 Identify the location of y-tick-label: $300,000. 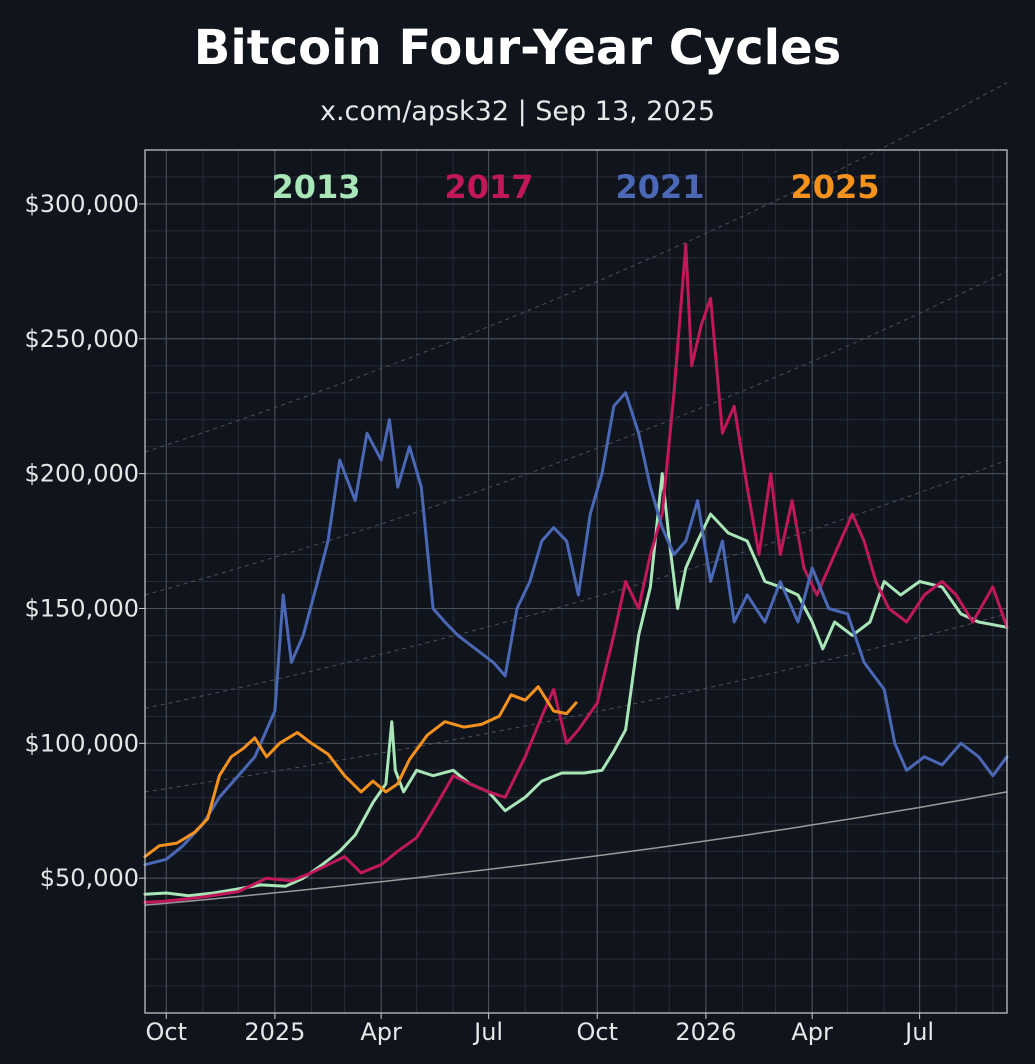
(81, 204).